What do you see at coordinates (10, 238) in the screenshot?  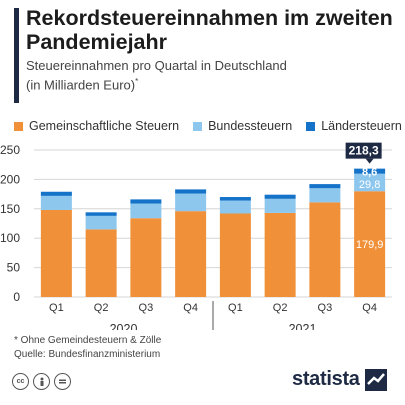 I see `y-tick-label: 100` at bounding box center [10, 238].